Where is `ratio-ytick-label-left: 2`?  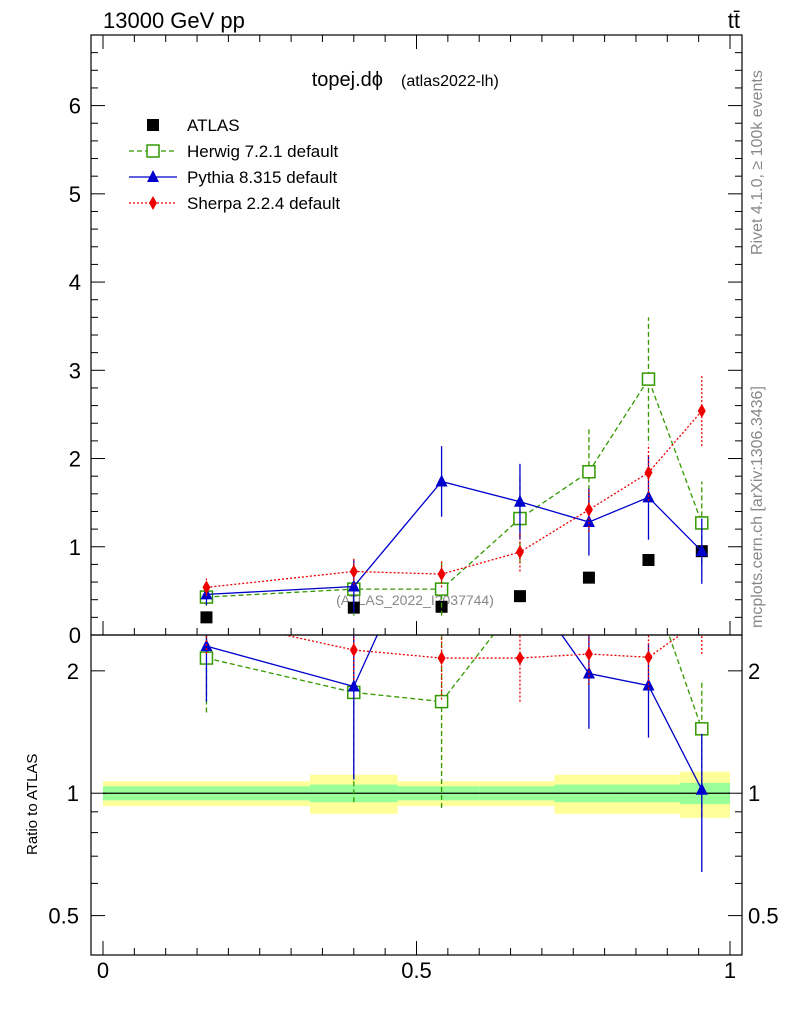
ratio-ytick-label-left: 2 is located at coordinates (73, 671).